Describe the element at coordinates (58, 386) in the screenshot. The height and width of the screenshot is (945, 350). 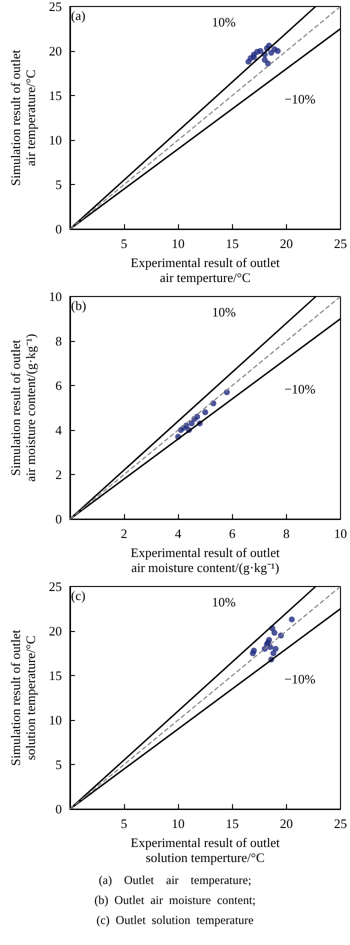
I see `y-tick-label: 6` at that location.